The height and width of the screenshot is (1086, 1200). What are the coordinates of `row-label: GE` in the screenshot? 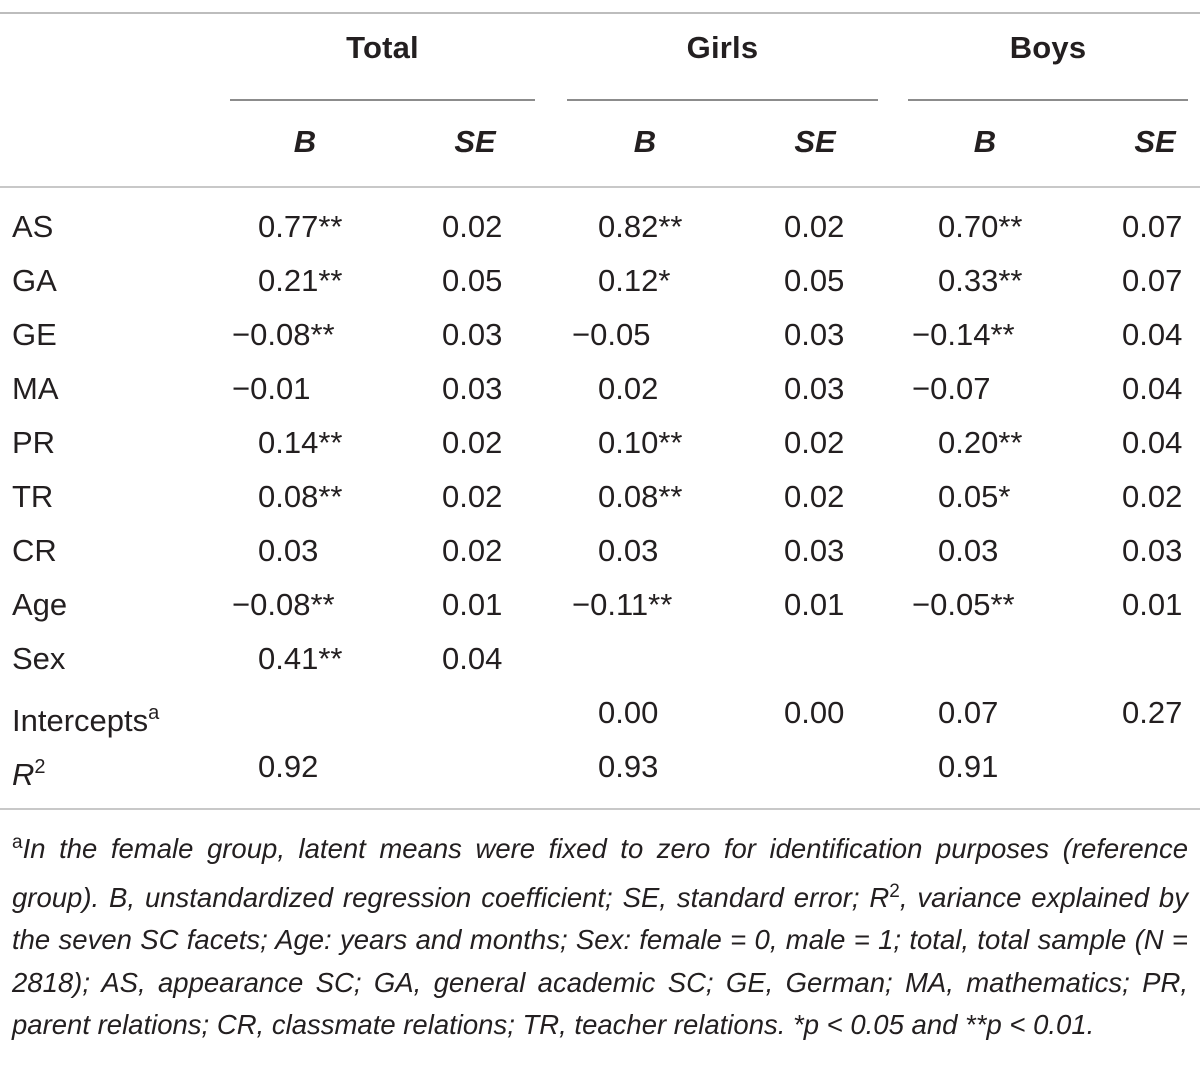 It's located at (34, 335).